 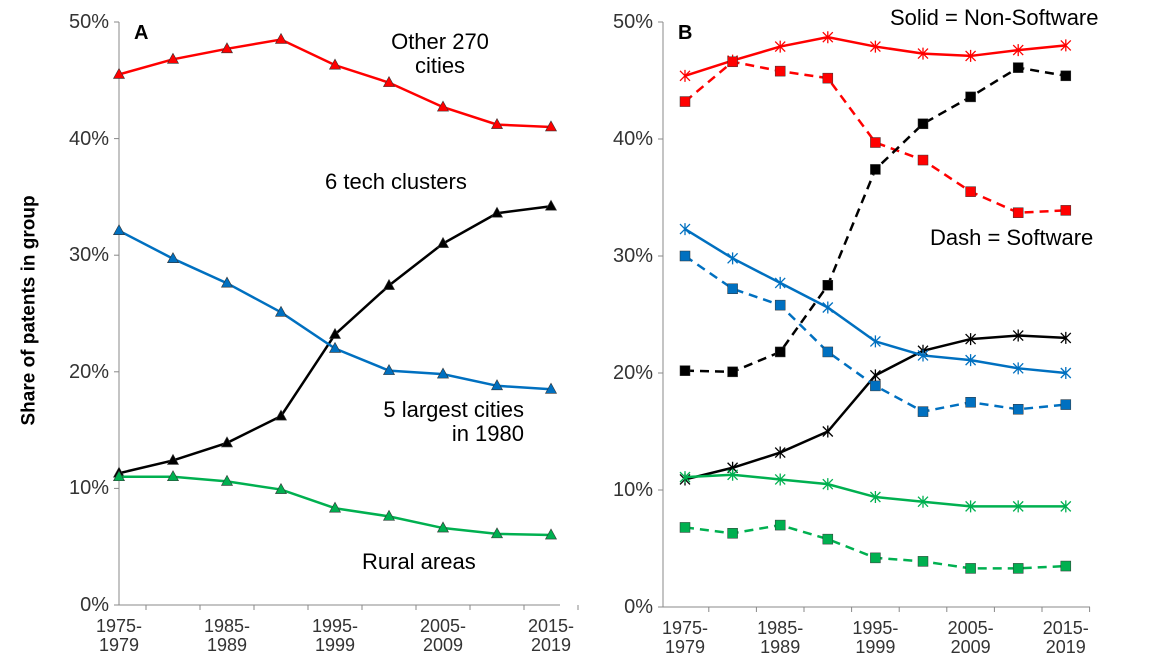 What do you see at coordinates (94, 605) in the screenshot?
I see `y-tick-label: 0%` at bounding box center [94, 605].